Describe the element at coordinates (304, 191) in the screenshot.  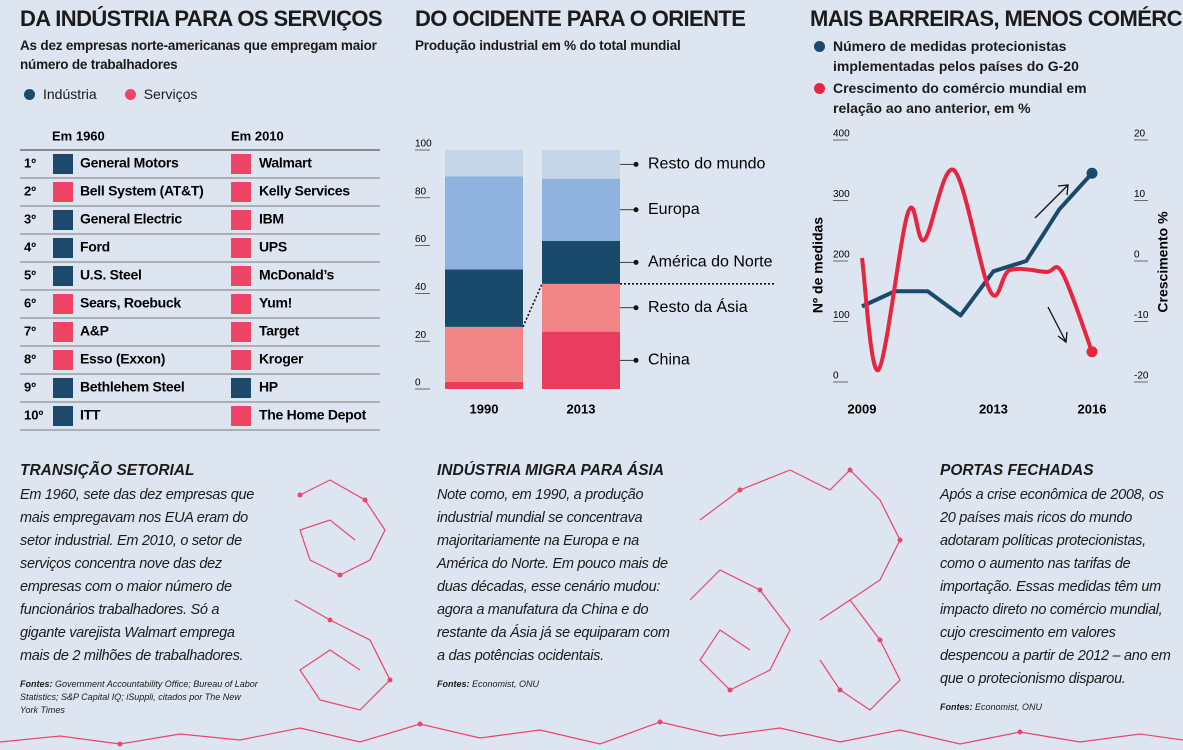
I see `company: Kelly Services` at that location.